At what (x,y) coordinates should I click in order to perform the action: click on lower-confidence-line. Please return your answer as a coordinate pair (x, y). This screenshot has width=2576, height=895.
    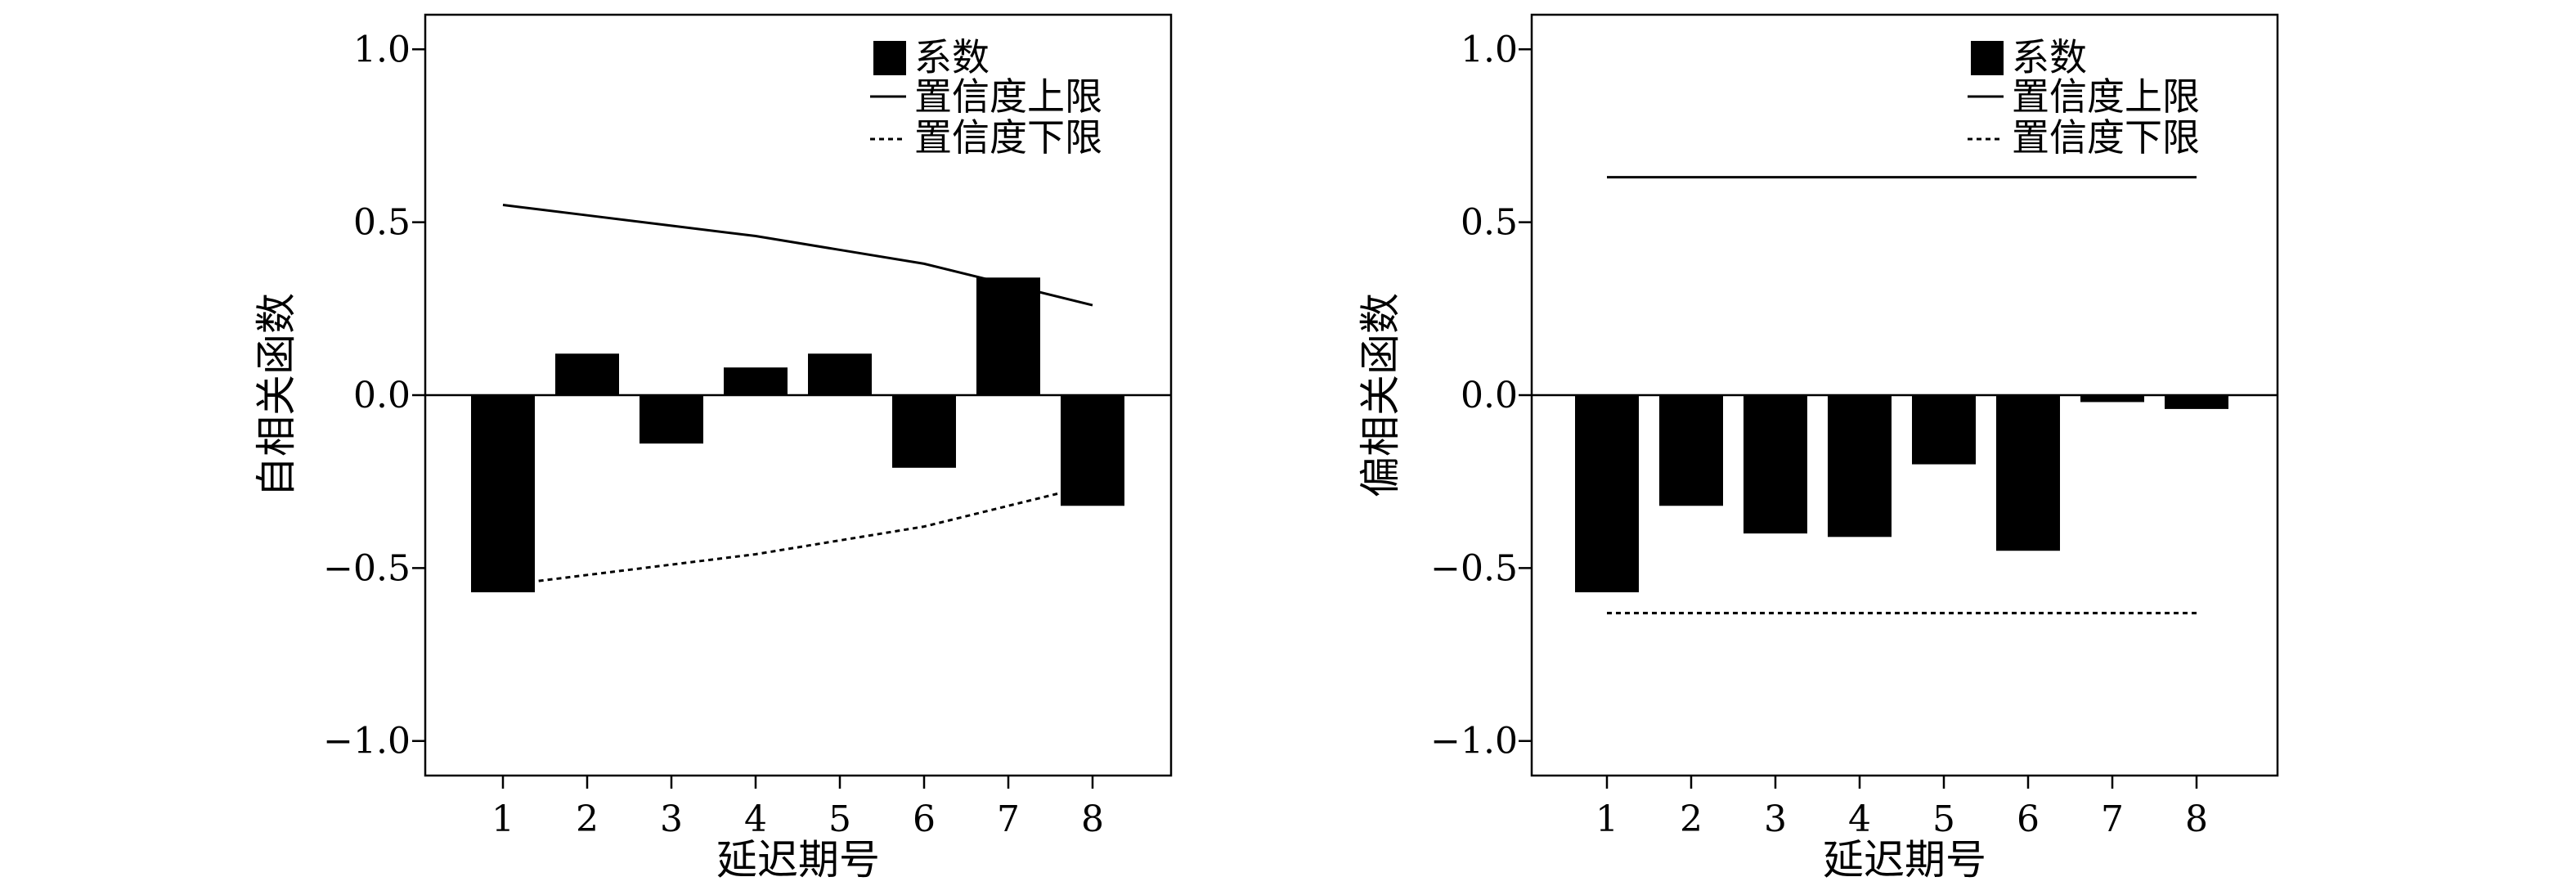
    Looking at the image, I should click on (798, 535).